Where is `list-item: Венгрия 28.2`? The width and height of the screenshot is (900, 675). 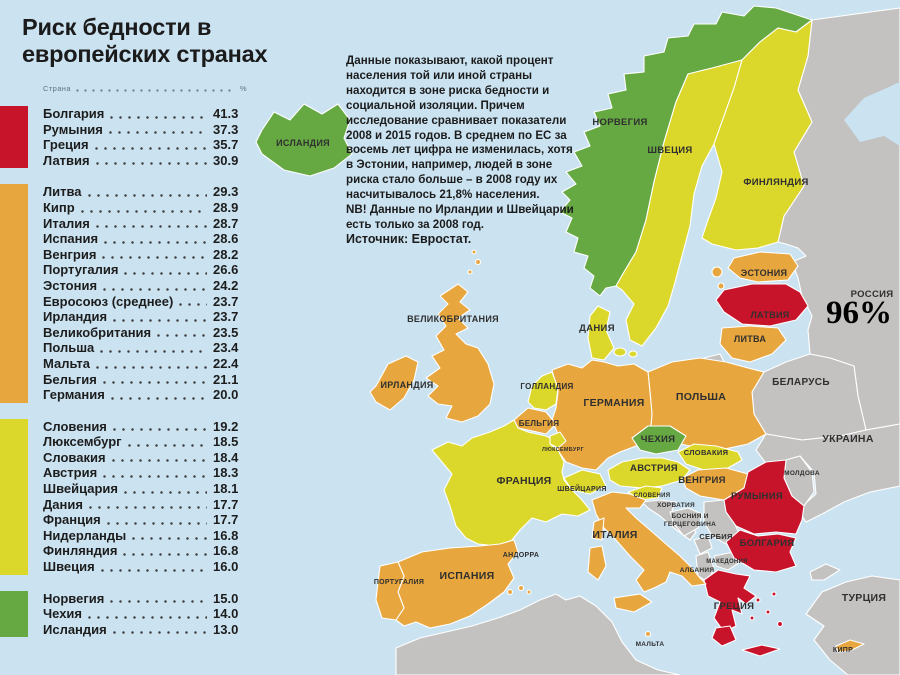 list-item: Венгрия 28.2 is located at coordinates (145, 255).